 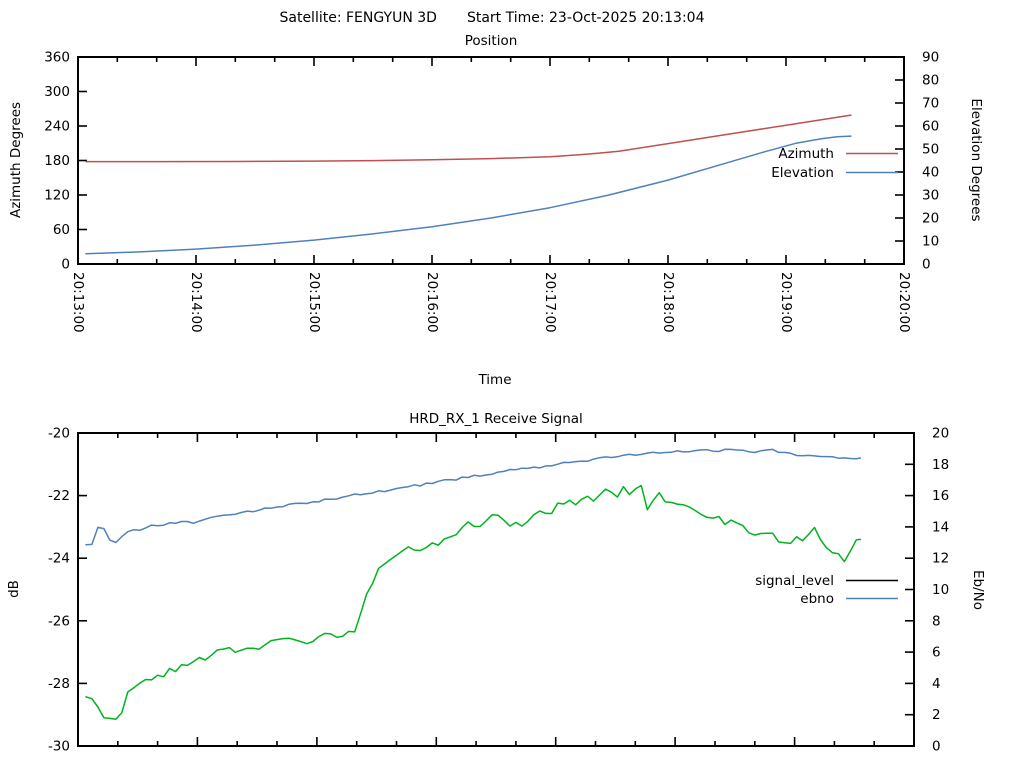 I want to click on legend-label-ebno: ebno, so click(x=817, y=599).